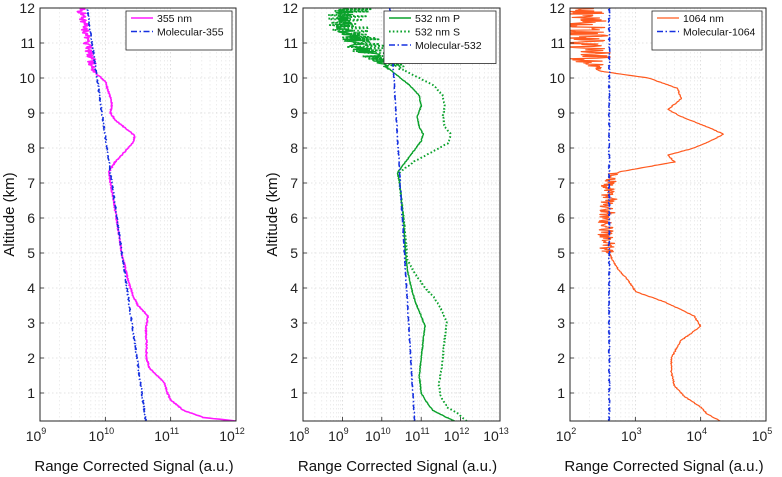  What do you see at coordinates (437, 19) in the screenshot?
I see `legend-entry: 532 nm P` at bounding box center [437, 19].